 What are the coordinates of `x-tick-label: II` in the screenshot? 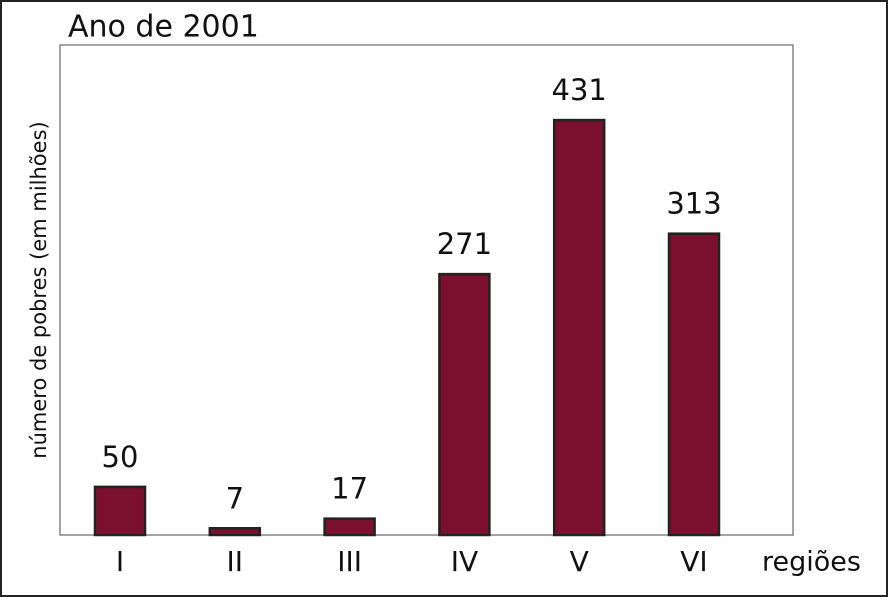 It's located at (235, 561).